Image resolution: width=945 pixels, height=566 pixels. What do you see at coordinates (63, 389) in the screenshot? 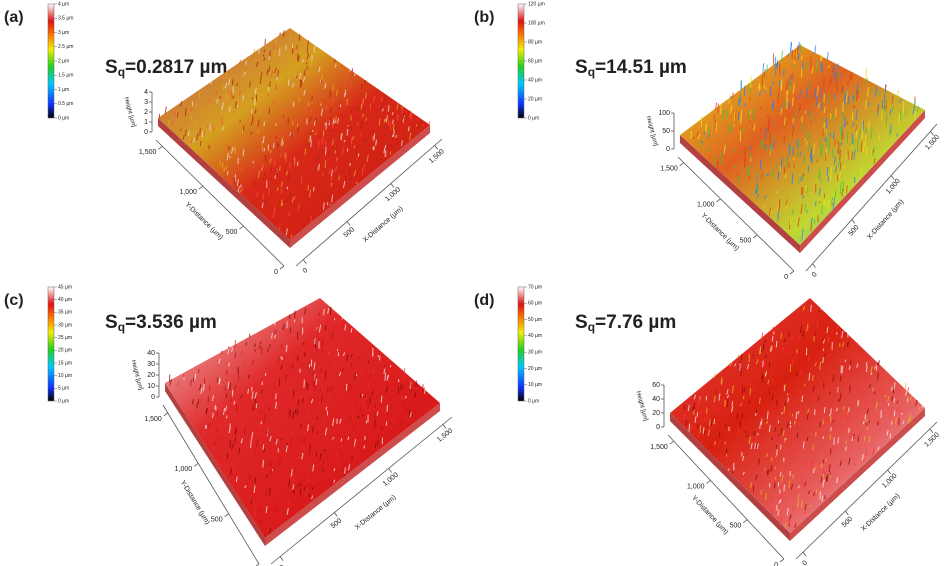
I see `colorbar-tick-label: 5 µm` at bounding box center [63, 389].